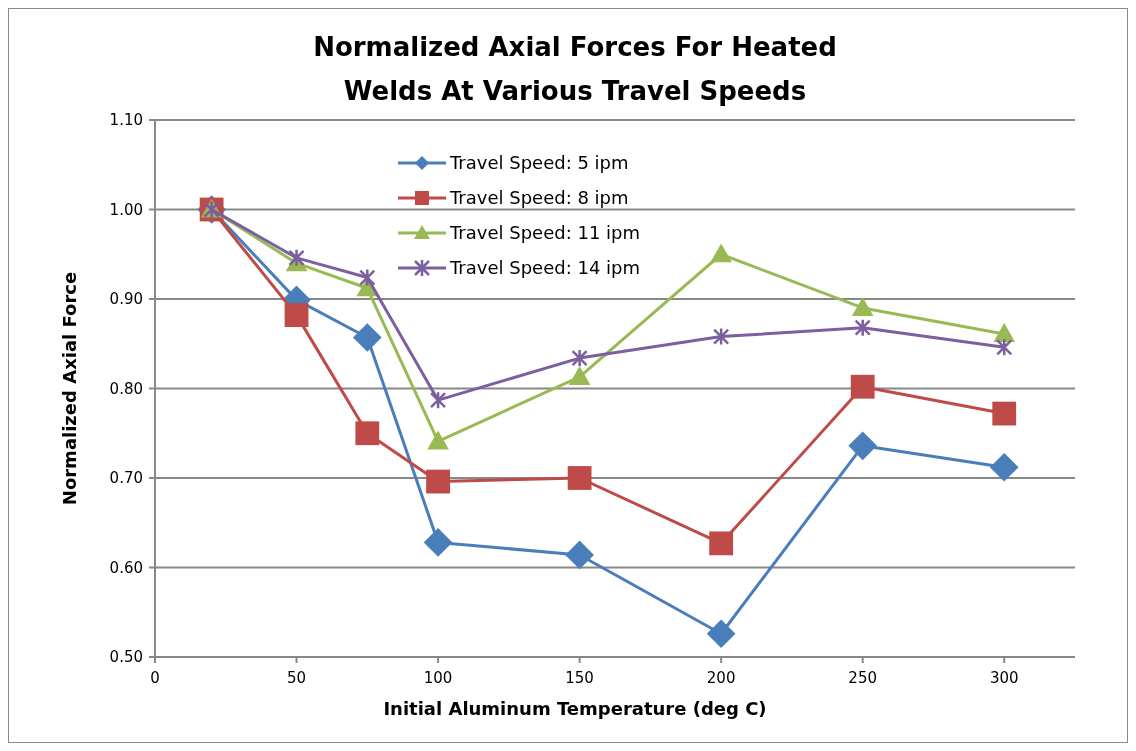  I want to click on y-tick-label: 0.70, so click(126, 478).